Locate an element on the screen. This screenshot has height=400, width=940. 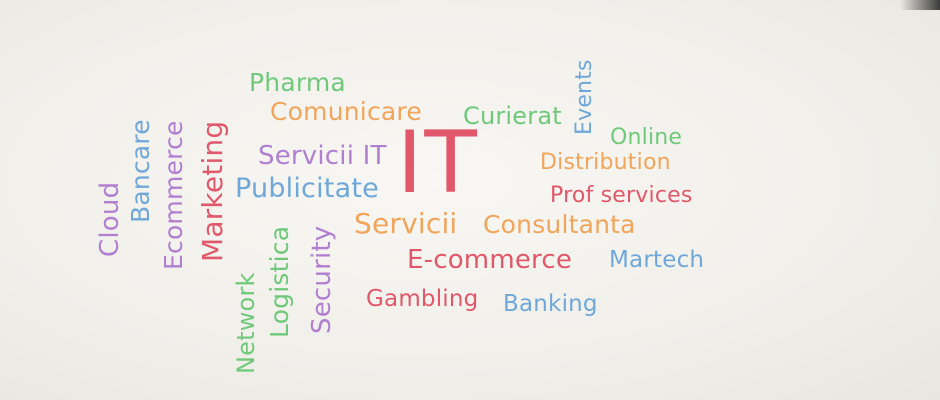
word-servicii: Servicii is located at coordinates (406, 223).